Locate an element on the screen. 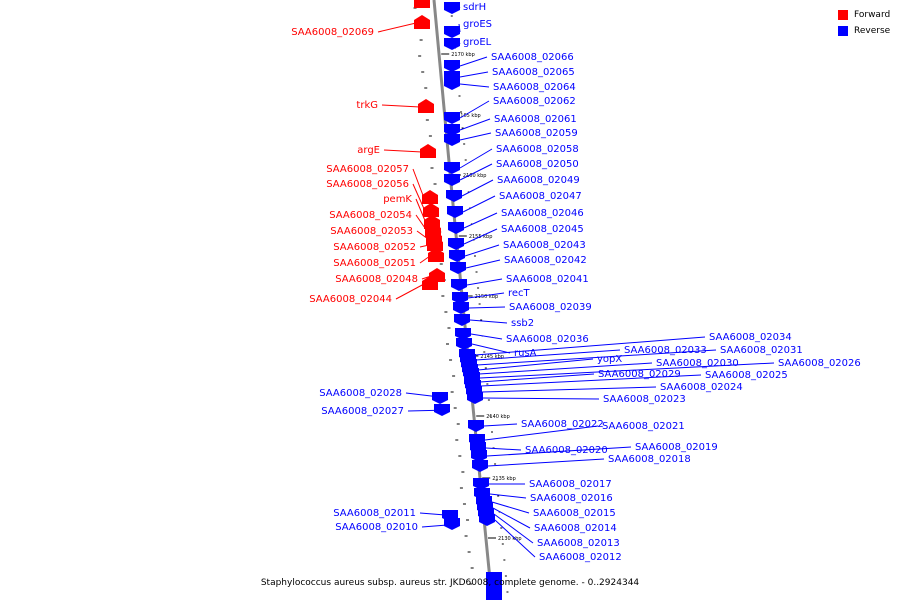 The width and height of the screenshot is (900, 600). gene-label-saa6008-02013: SAA6008_02013 is located at coordinates (578, 543).